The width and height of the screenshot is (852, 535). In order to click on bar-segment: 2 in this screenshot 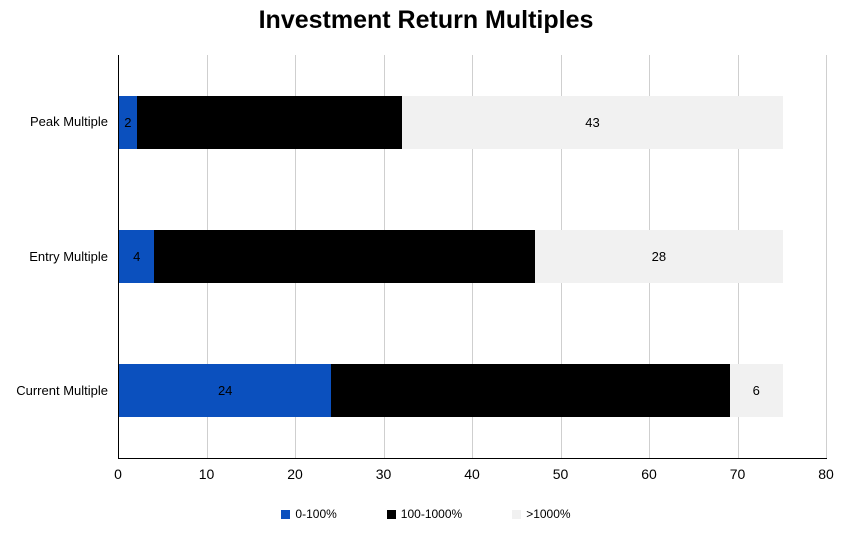, I will do `click(128, 122)`.